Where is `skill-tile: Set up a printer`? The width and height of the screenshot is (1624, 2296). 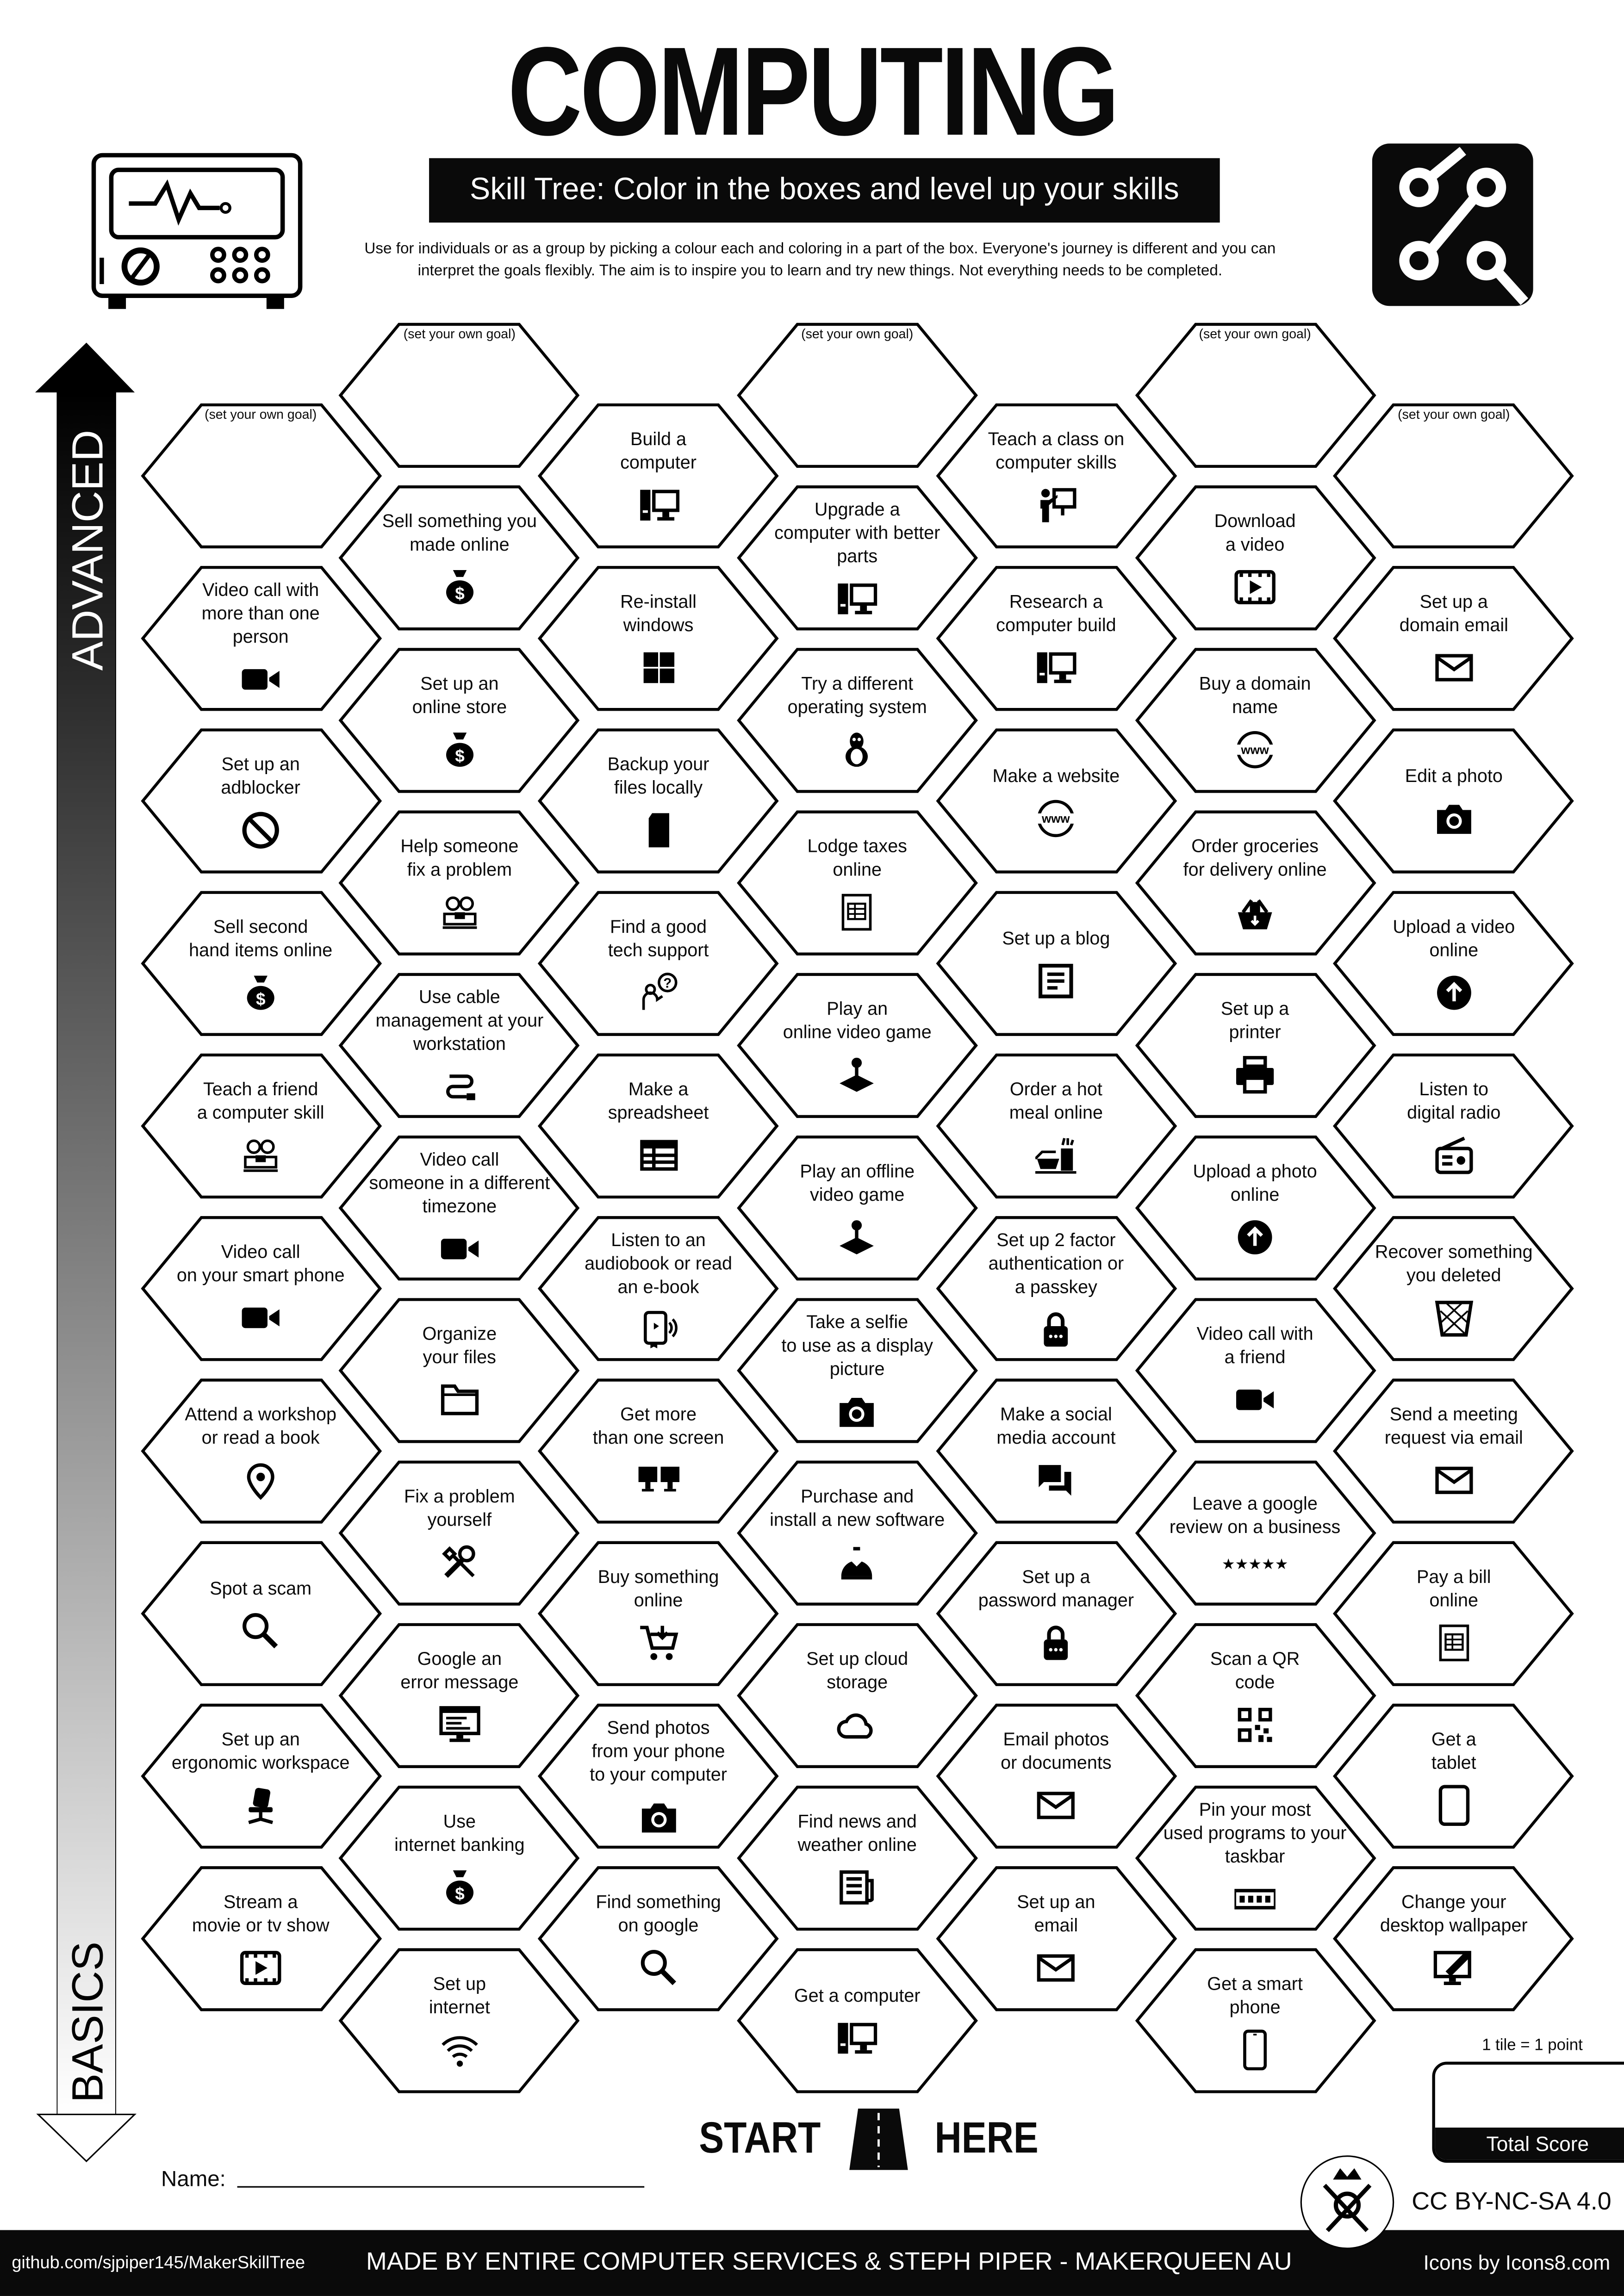
skill-tile: Set up a printer is located at coordinates (1255, 1045).